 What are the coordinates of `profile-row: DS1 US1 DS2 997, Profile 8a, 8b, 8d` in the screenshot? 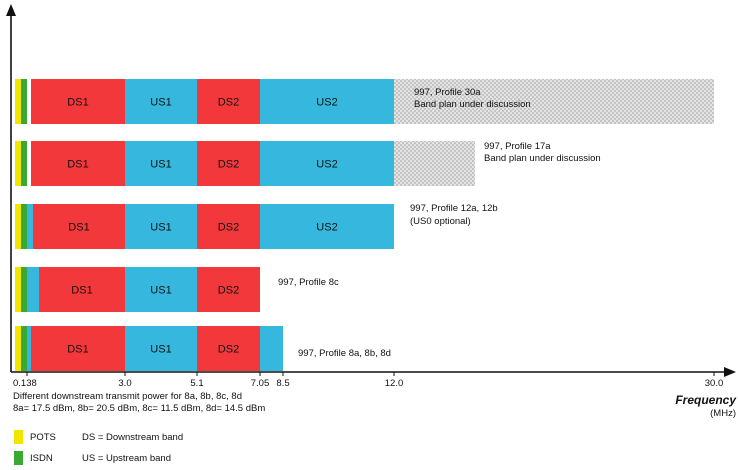 It's located at (203, 348).